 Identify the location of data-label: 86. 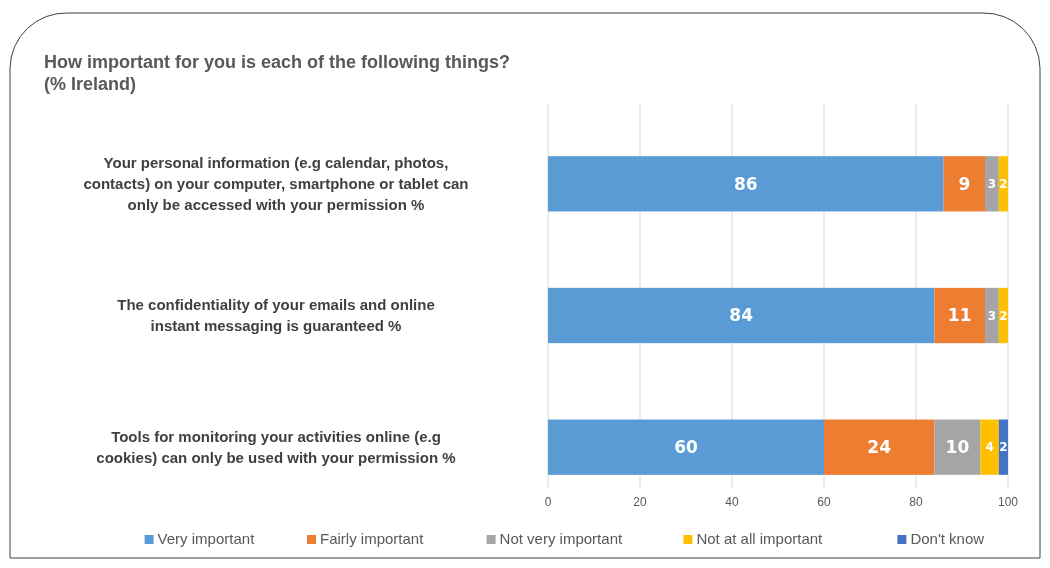
(745, 183).